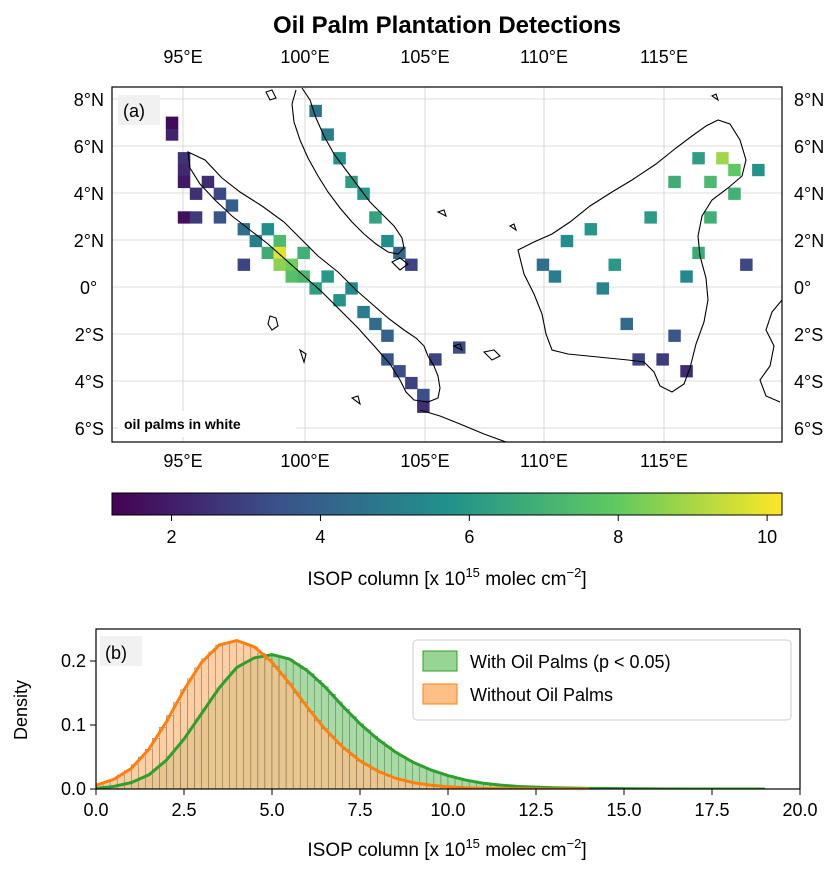 The width and height of the screenshot is (837, 871). Describe the element at coordinates (809, 100) in the screenshot. I see `map-right-tick-label: 8°N` at that location.